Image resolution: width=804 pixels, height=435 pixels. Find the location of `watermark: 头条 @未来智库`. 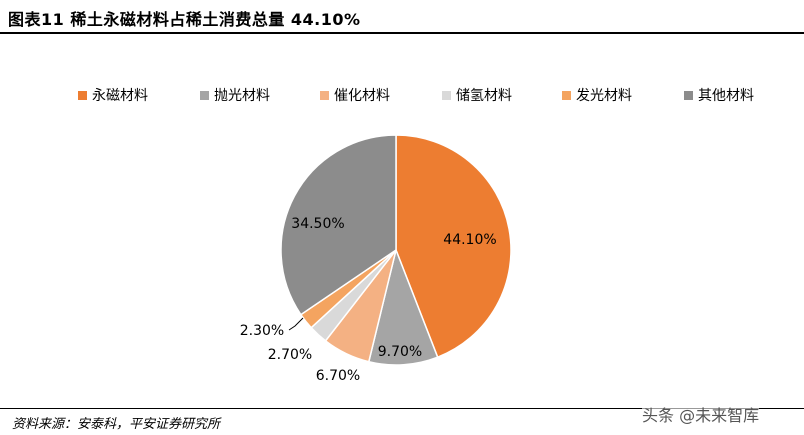

watermark: 头条 @未来智库 is located at coordinates (701, 414).